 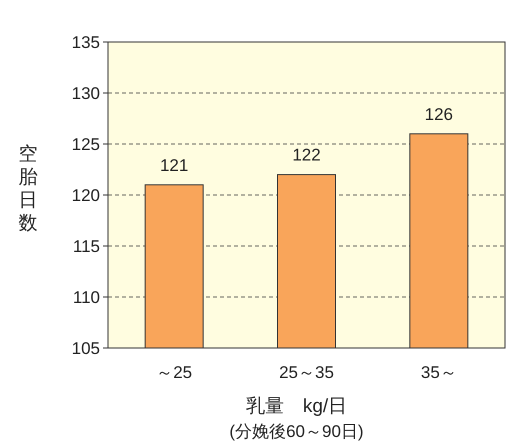 What do you see at coordinates (86, 42) in the screenshot?
I see `y-tick-label: 135` at bounding box center [86, 42].